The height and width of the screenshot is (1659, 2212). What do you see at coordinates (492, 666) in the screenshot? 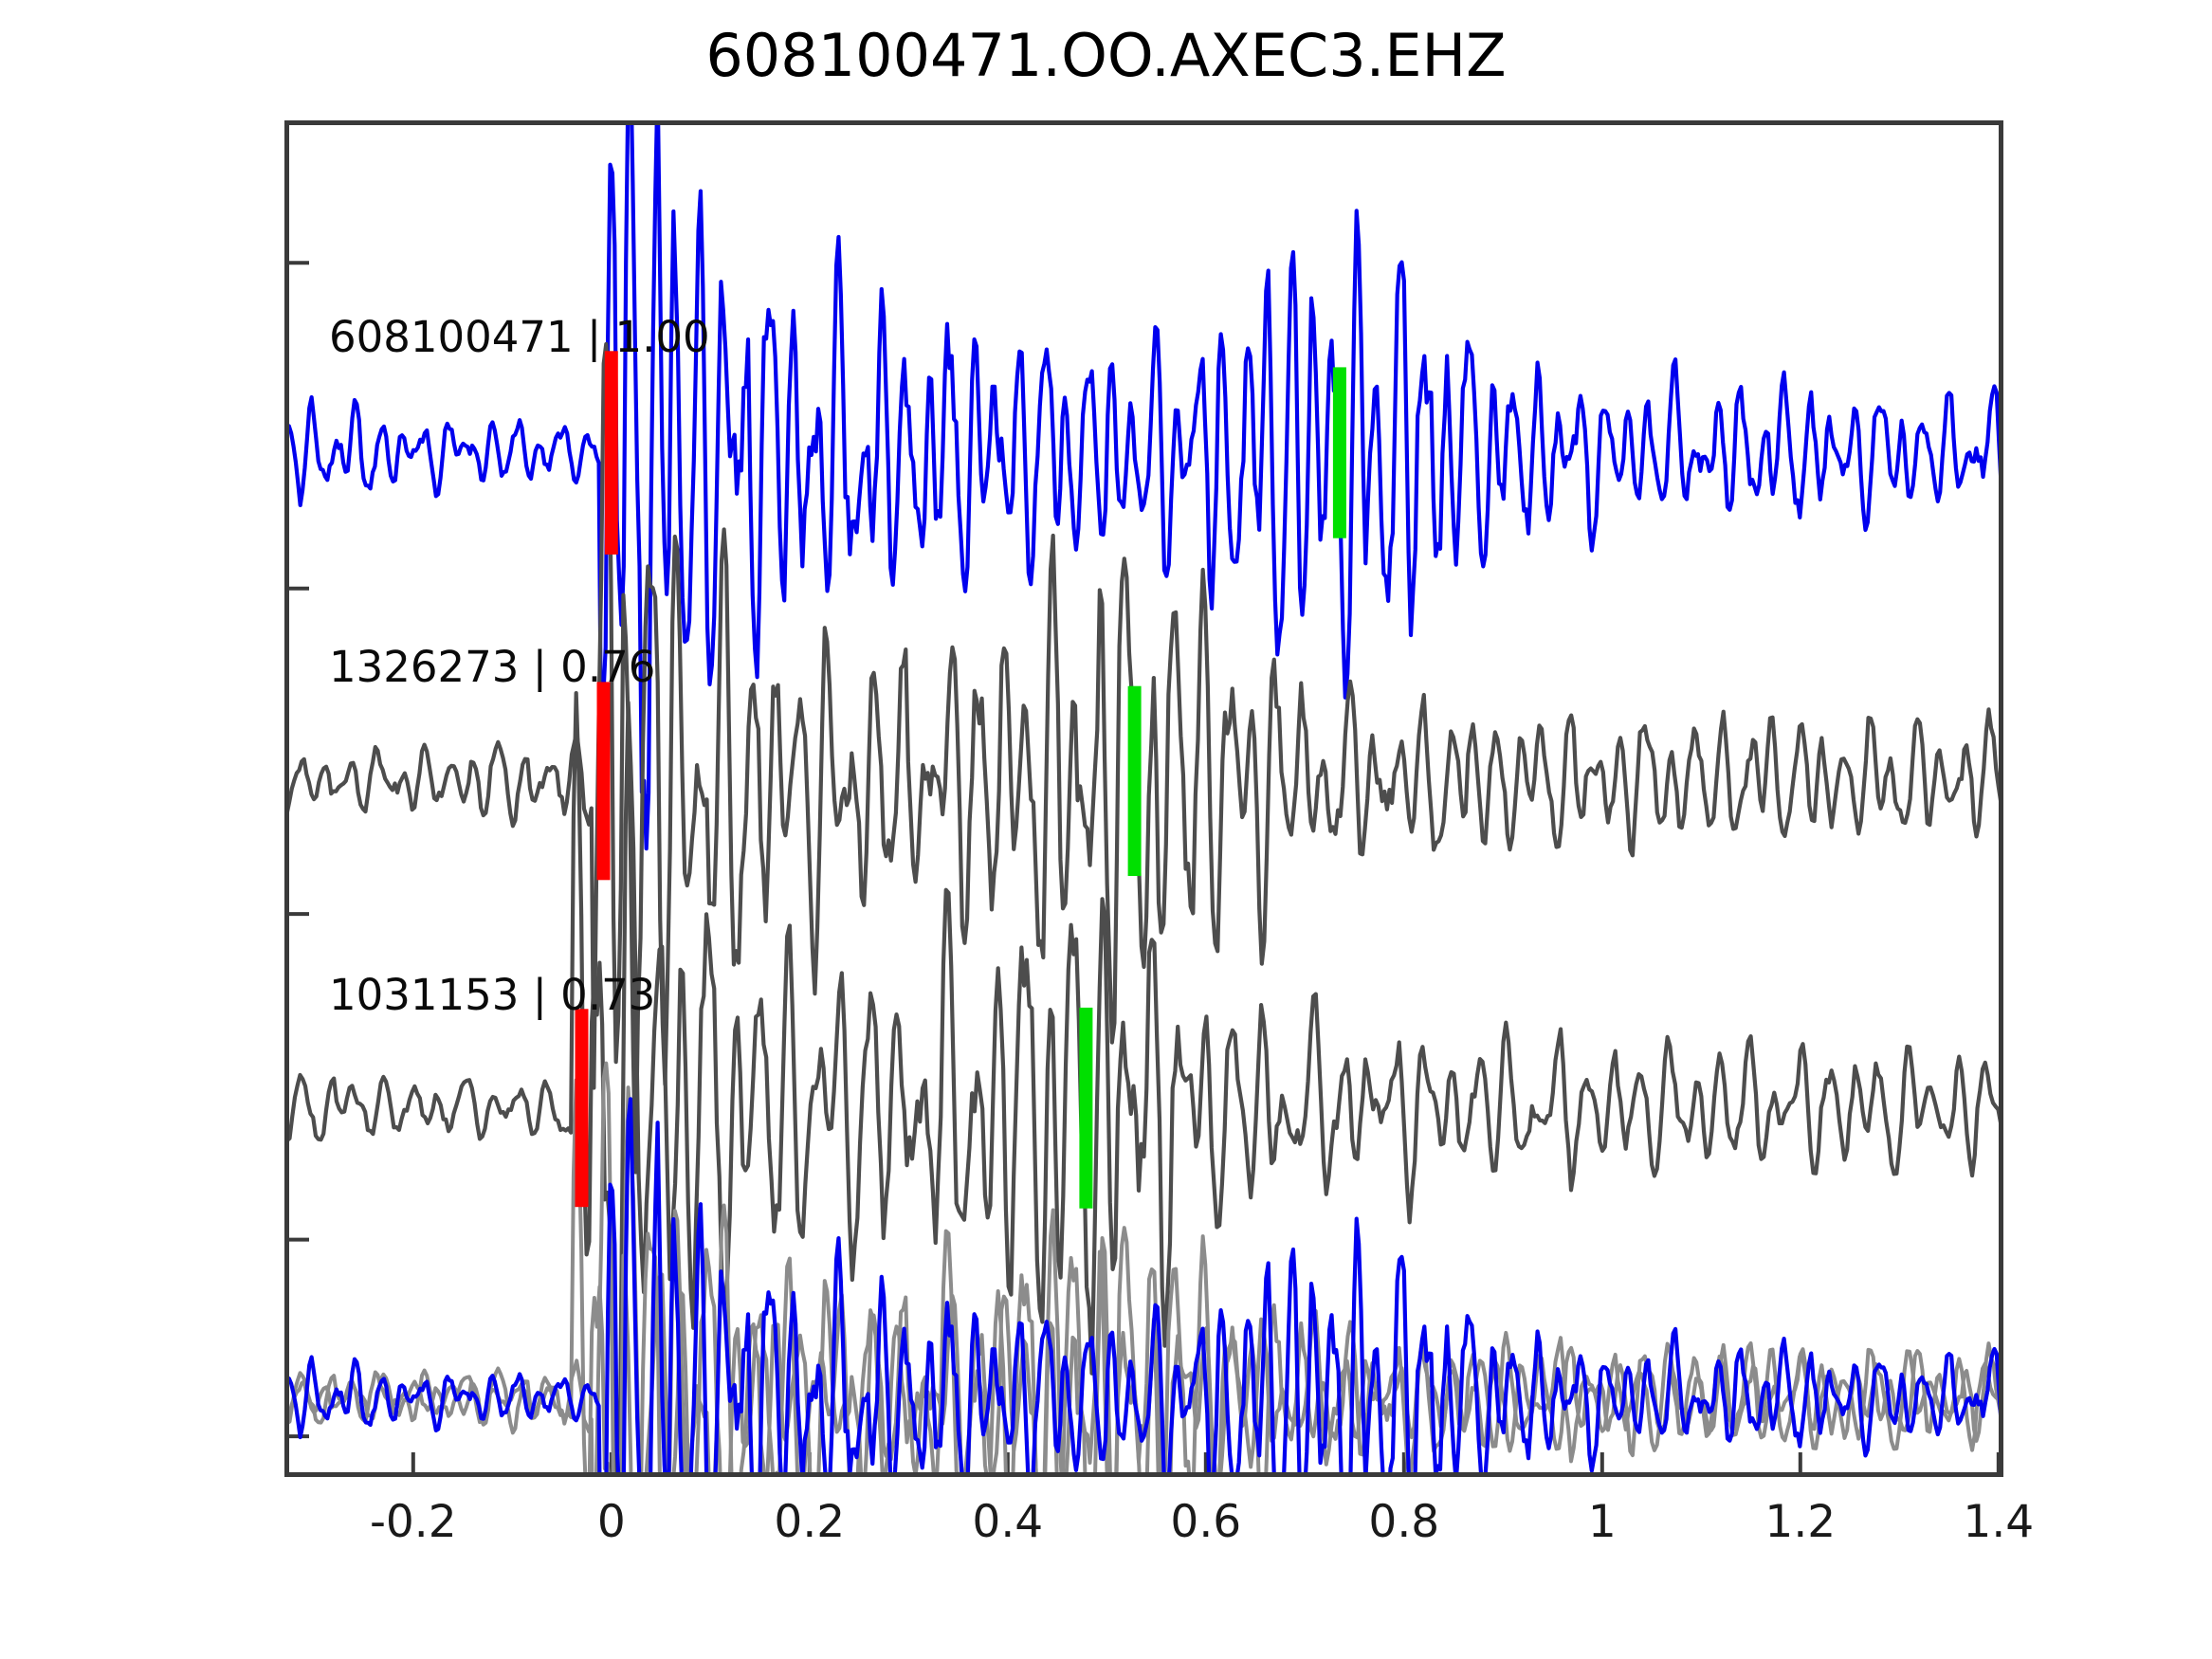
I see `trace-label-2: 1326273 | 0.76` at bounding box center [492, 666].